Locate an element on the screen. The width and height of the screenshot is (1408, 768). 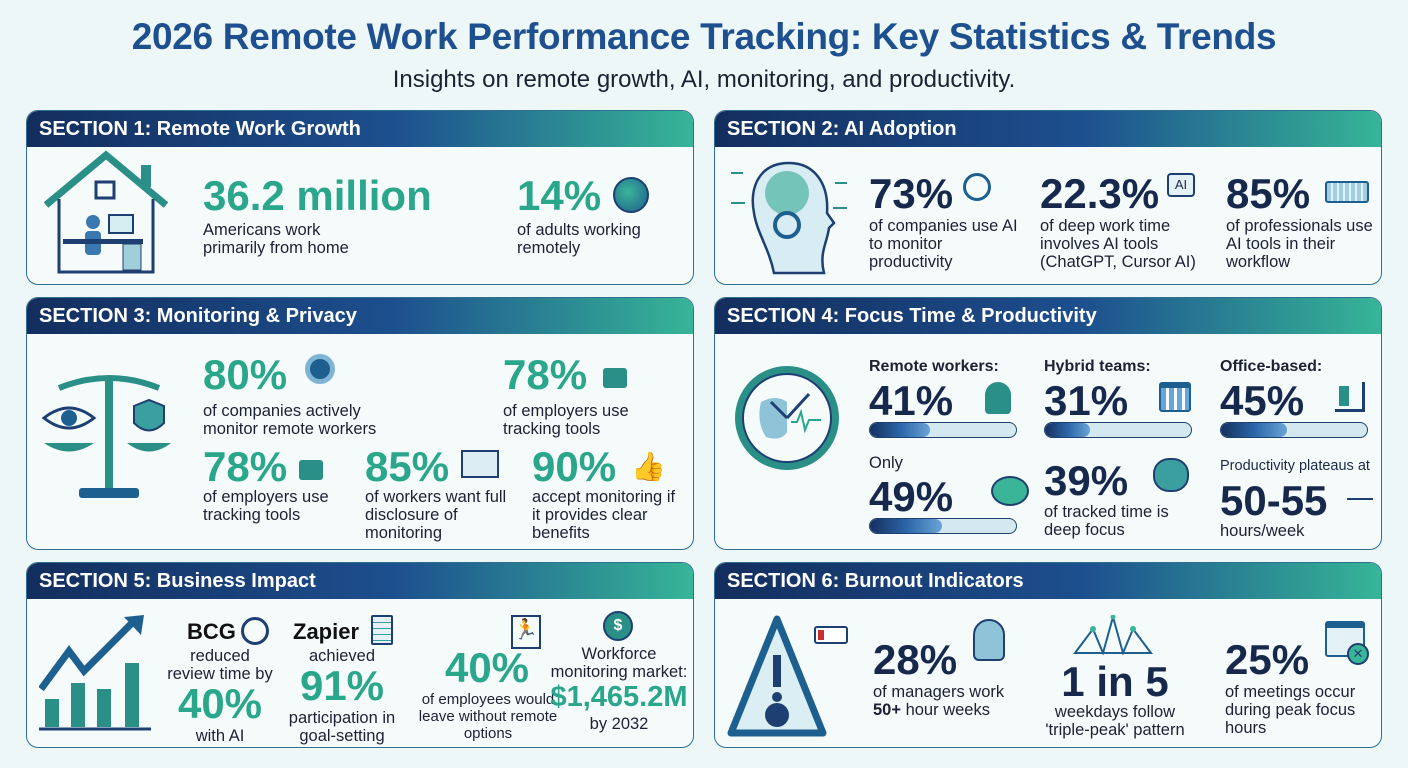
s6-desc-managers: of managers work 50+ hour weeks is located at coordinates (948, 701).